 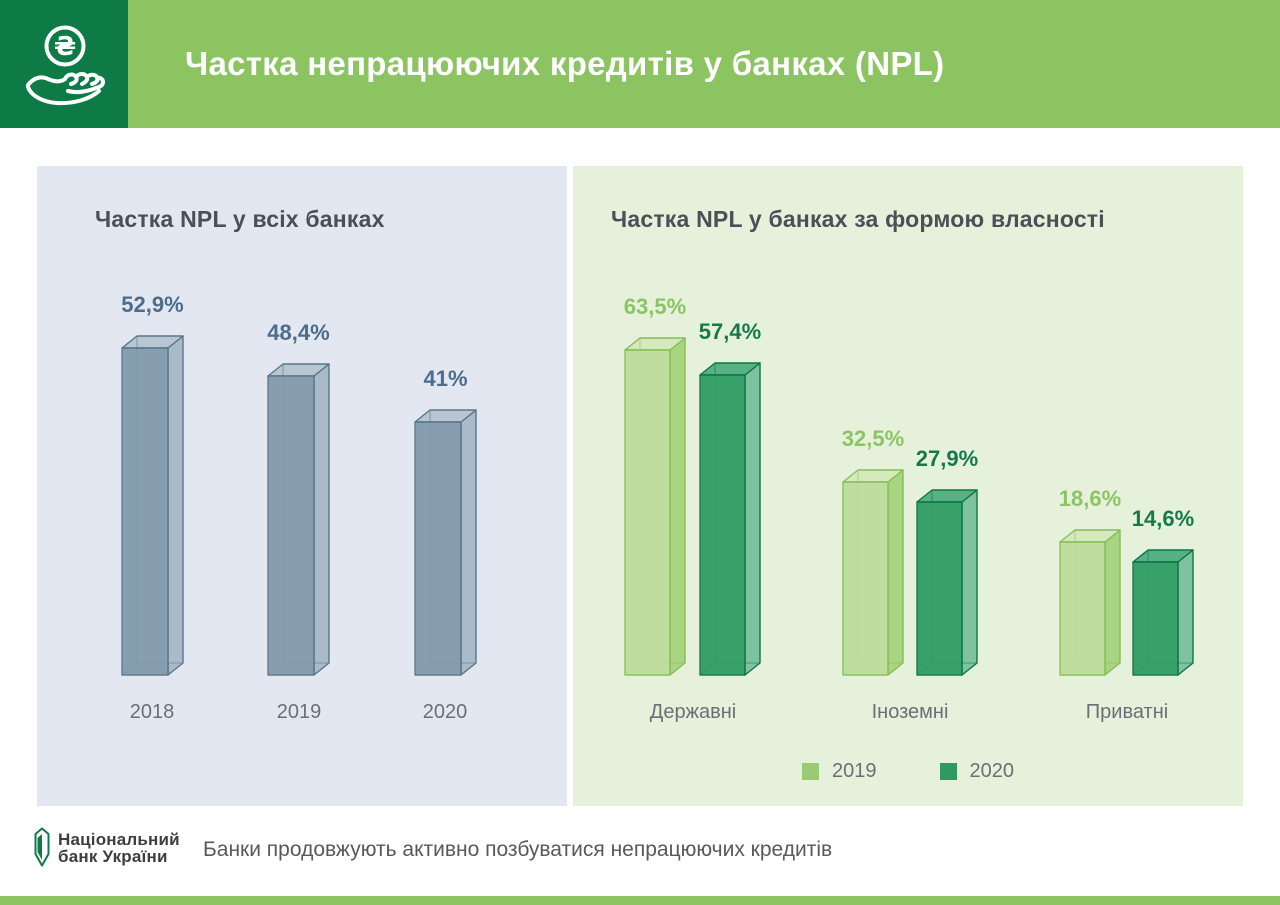 I want to click on value-label: 52,9%, so click(x=152, y=304).